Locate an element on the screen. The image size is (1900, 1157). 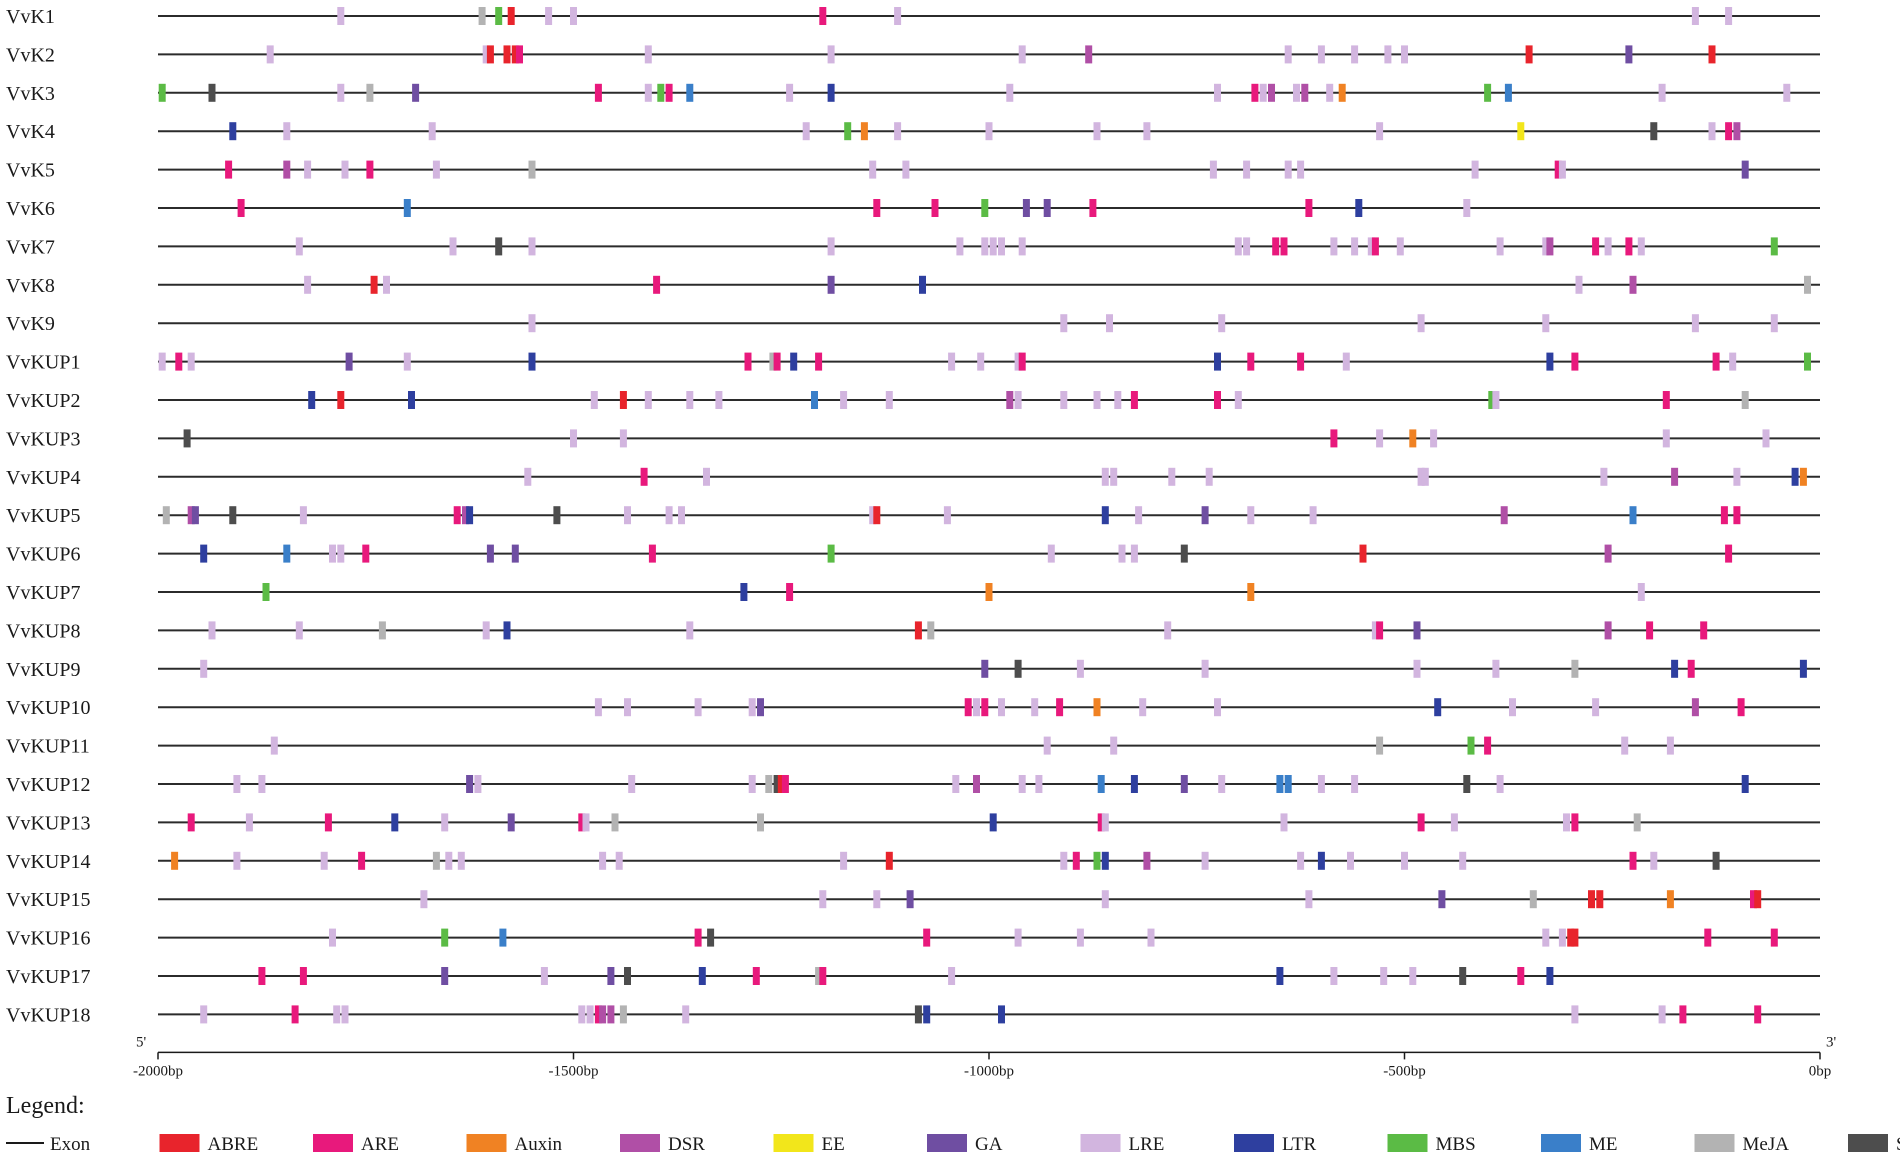
gene-row-vvk7: VvK7 is located at coordinates (913, 247).